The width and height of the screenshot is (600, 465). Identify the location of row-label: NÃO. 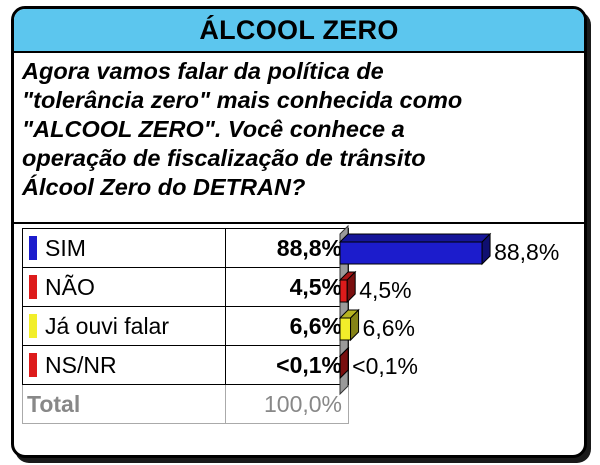
(70, 286).